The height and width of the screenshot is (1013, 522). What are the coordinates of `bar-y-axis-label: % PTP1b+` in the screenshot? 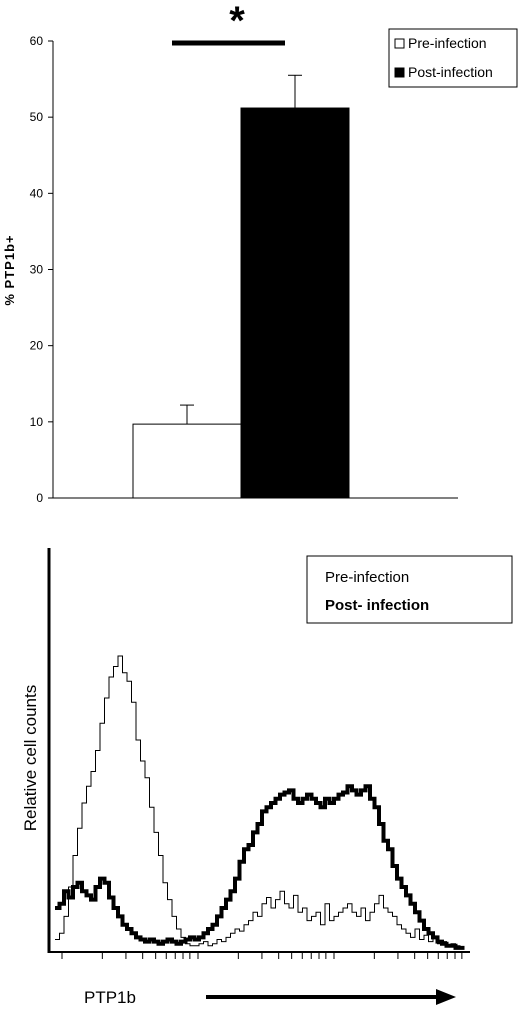 It's located at (9, 269).